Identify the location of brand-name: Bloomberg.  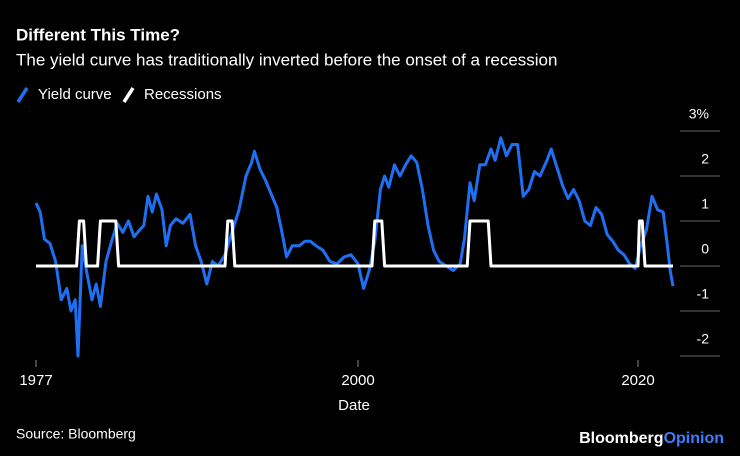
(621, 438).